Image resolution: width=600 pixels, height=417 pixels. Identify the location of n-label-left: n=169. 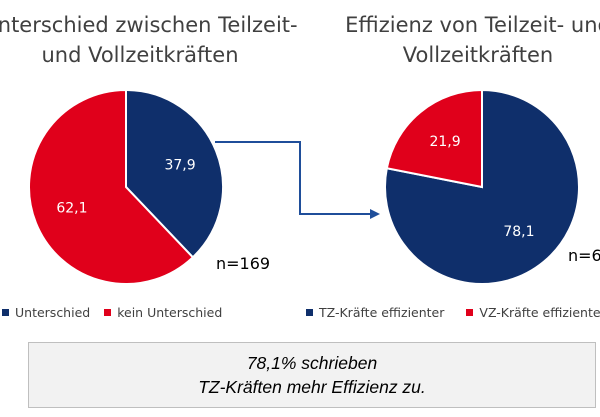
(243, 263).